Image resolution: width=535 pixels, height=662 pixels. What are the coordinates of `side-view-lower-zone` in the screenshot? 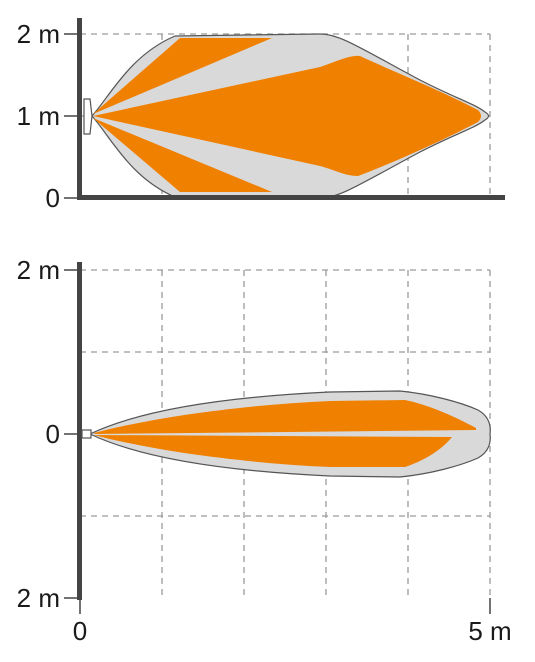 It's located at (182, 155).